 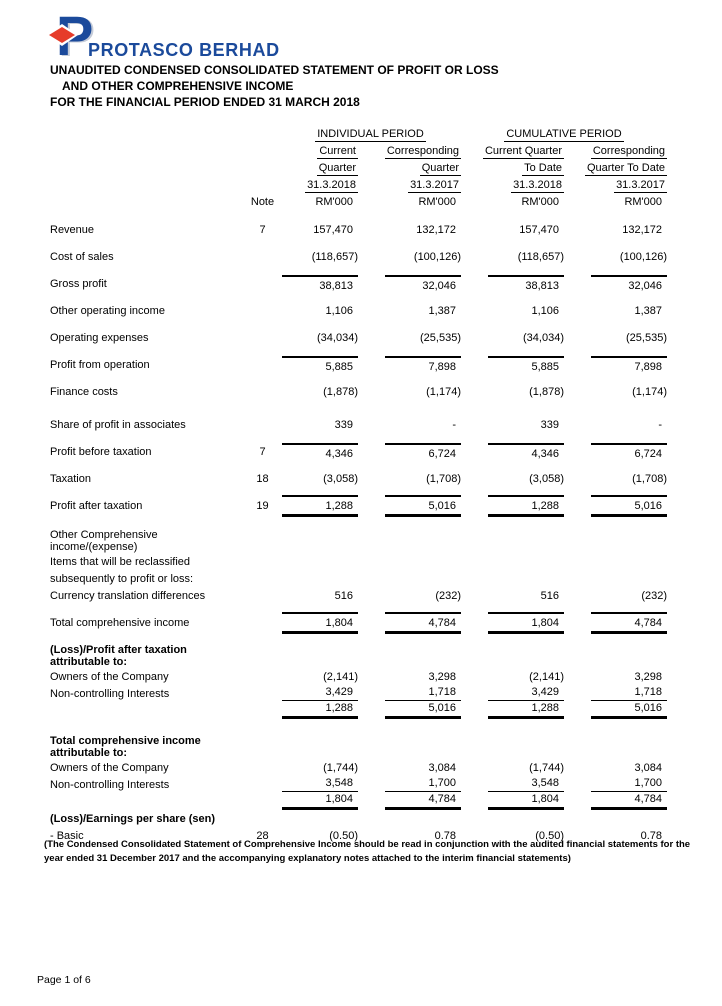 I want to click on row-value: 3,084, so click(x=442, y=767).